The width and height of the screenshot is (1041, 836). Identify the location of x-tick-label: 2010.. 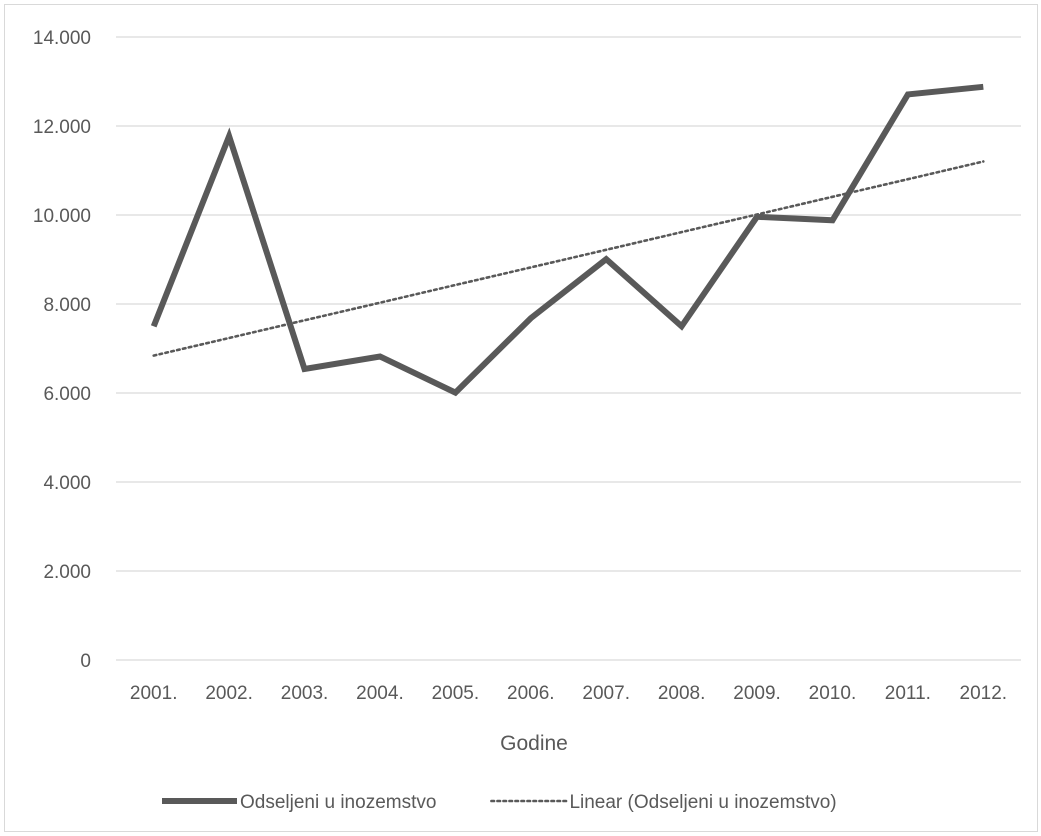
(833, 693).